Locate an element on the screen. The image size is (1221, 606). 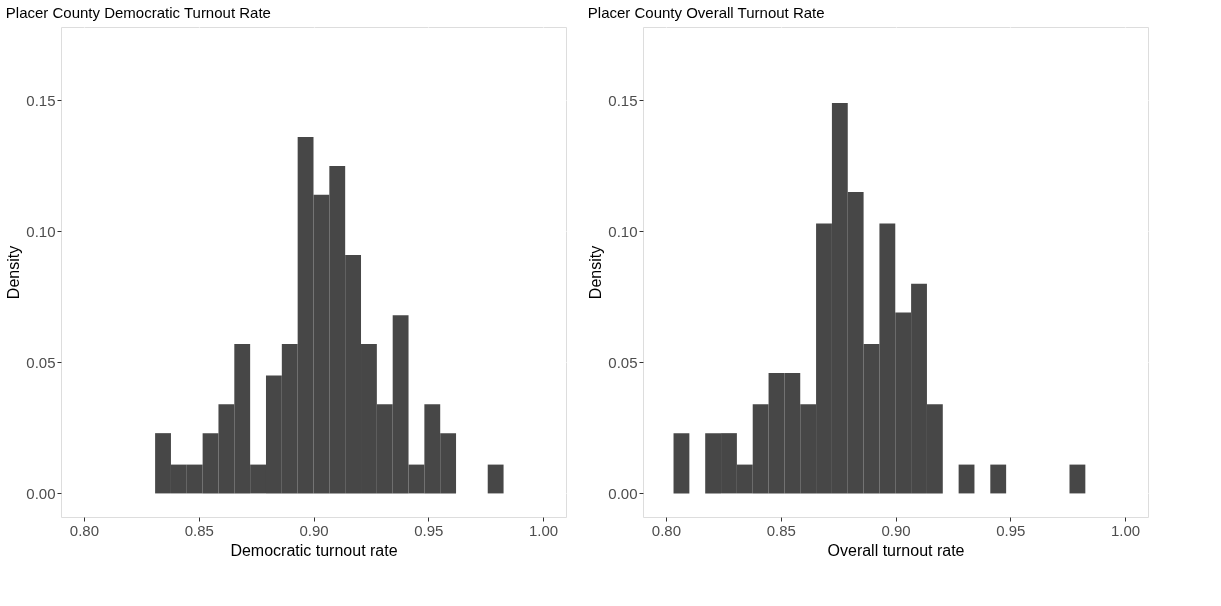
x-axis-title: Overall turnout rate is located at coordinates (896, 550).